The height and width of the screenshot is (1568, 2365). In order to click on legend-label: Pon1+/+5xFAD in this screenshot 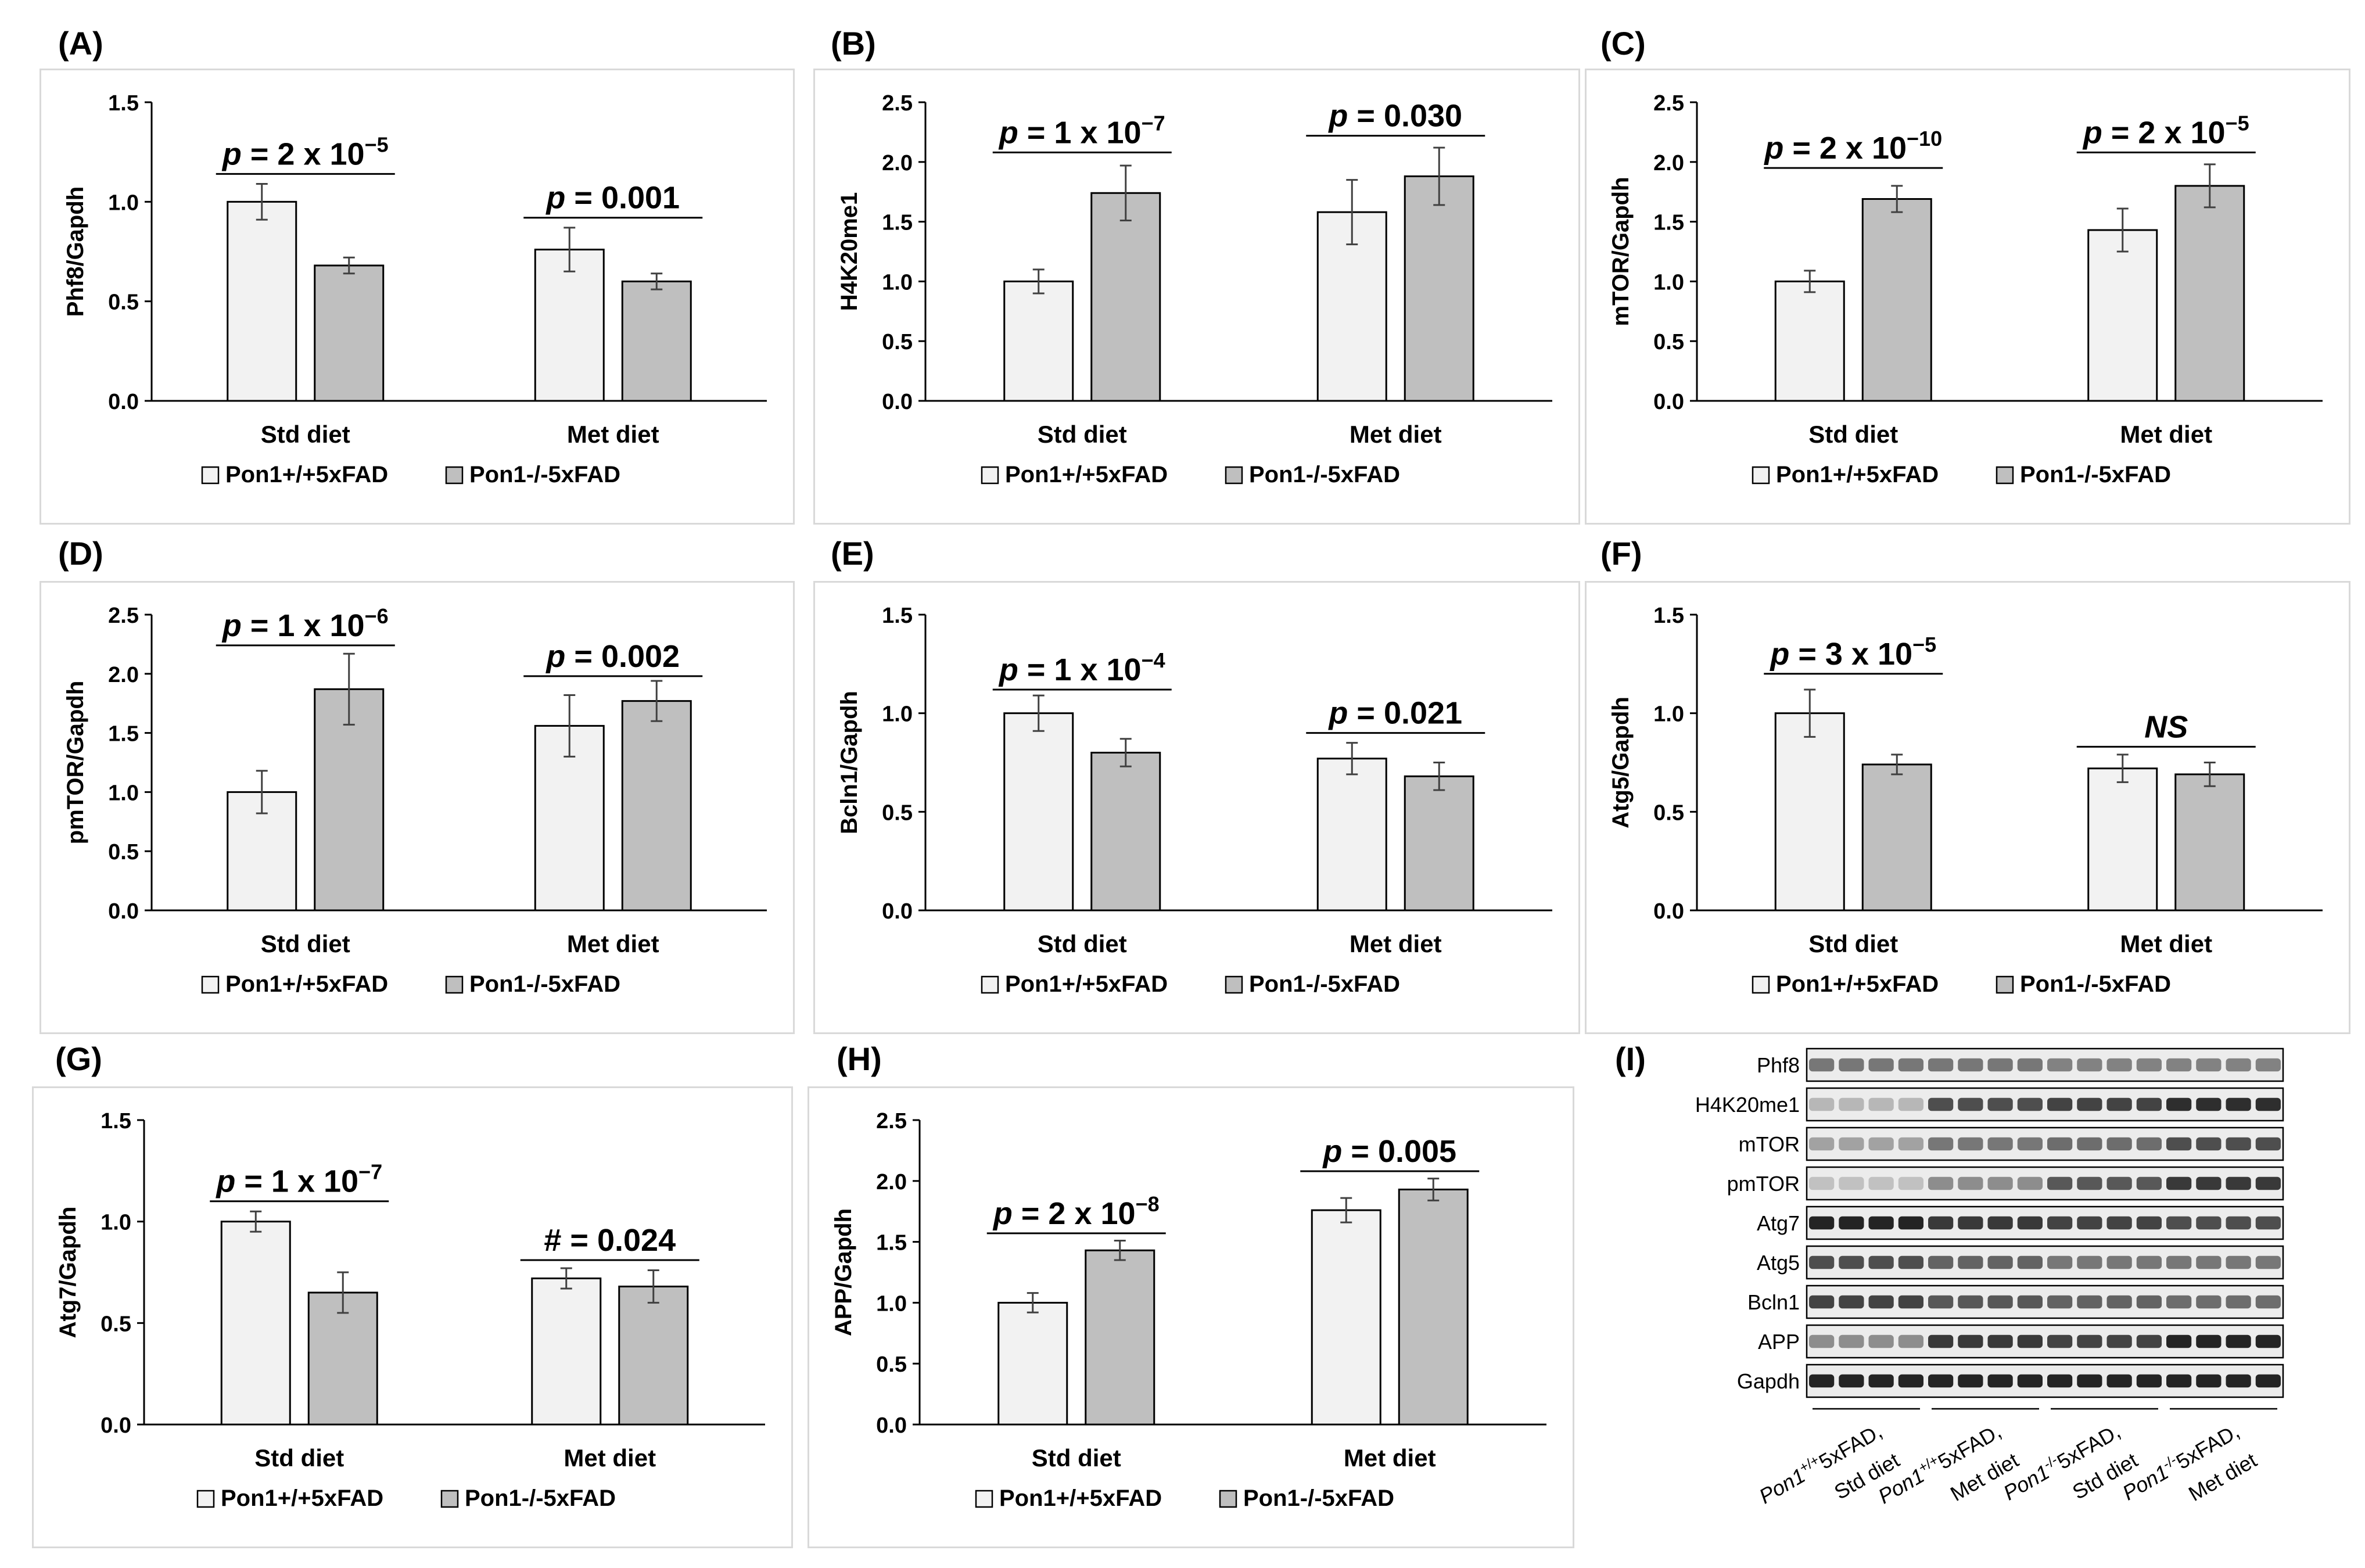, I will do `click(306, 984)`.